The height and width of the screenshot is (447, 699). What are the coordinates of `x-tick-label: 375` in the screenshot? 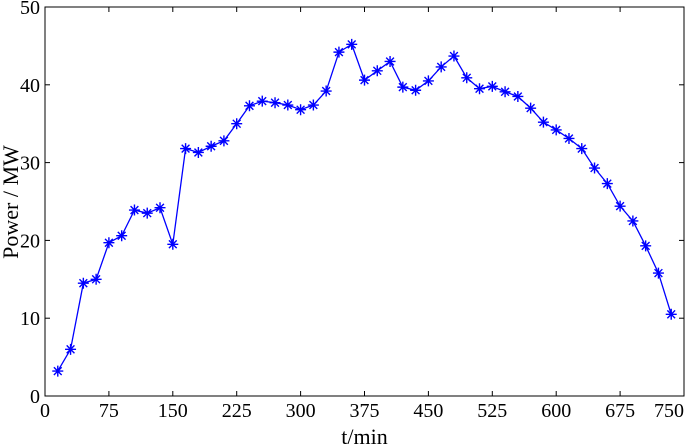 It's located at (365, 411).